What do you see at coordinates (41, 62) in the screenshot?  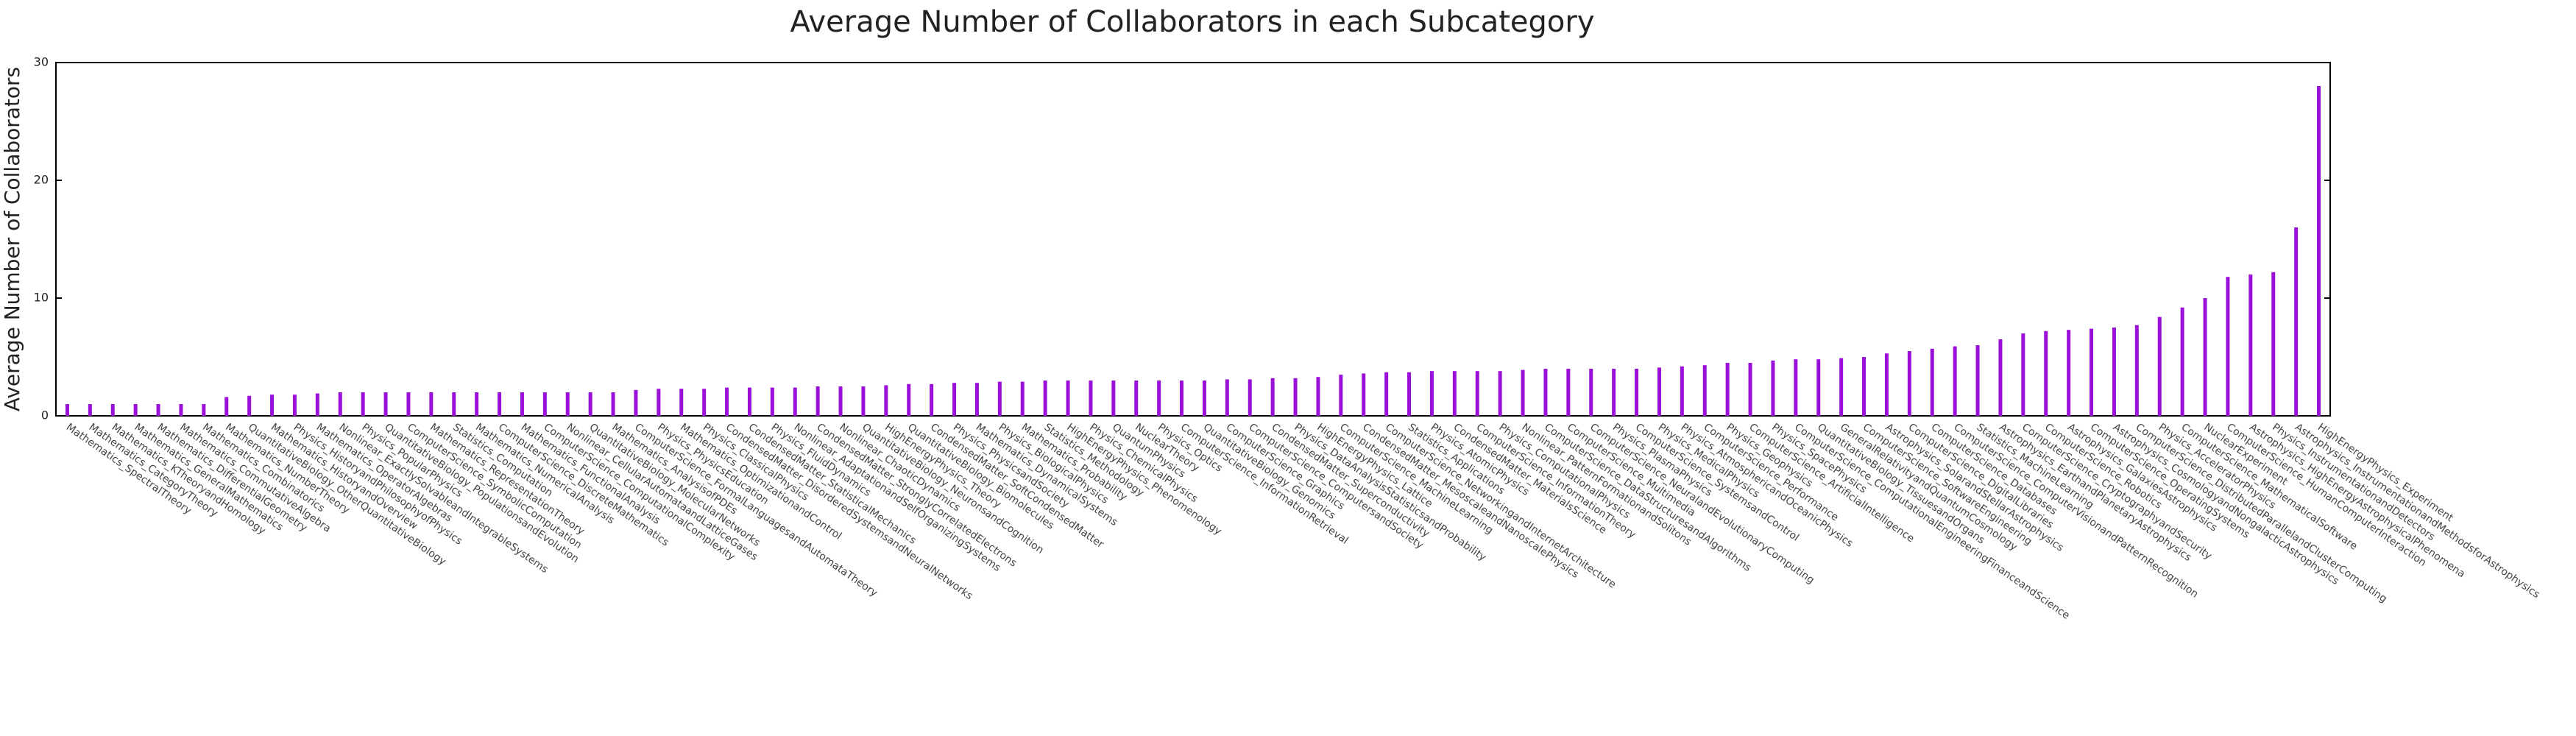 I see `y-tick-label: 30` at bounding box center [41, 62].